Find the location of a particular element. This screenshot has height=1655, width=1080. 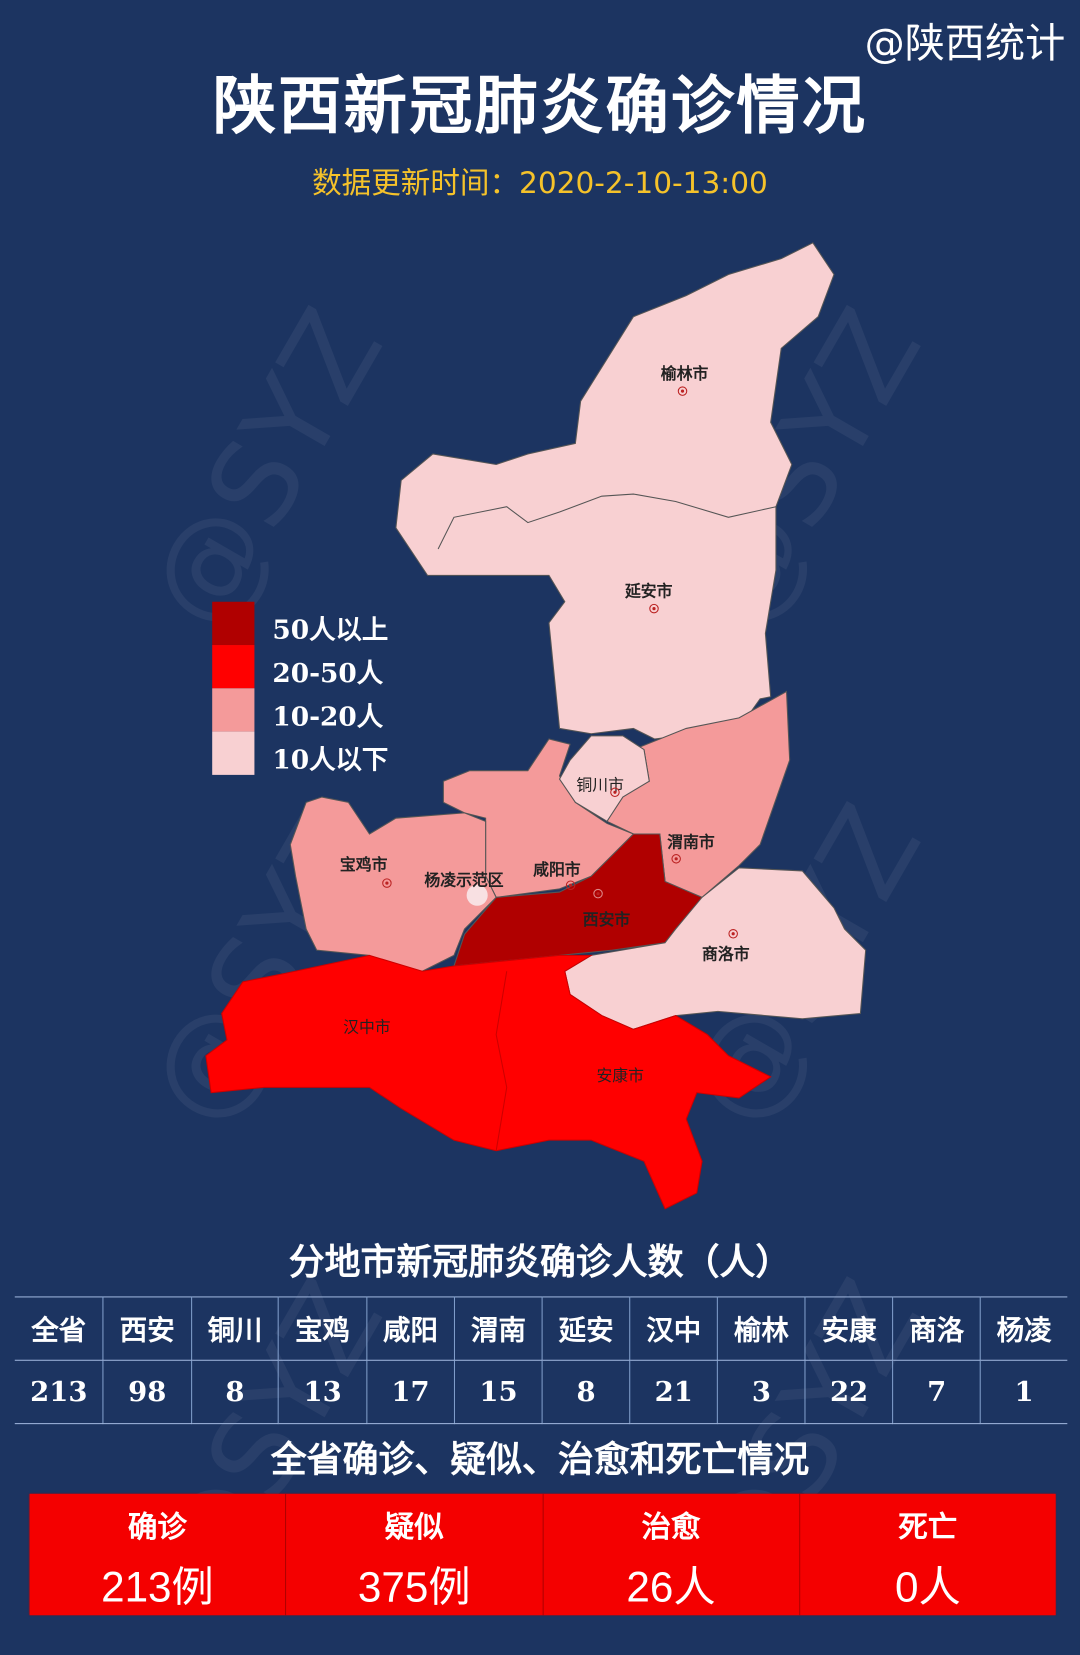

table-row: 213 98 8 13 17 15 8 21 3 22 7 1 is located at coordinates (541, 1392).